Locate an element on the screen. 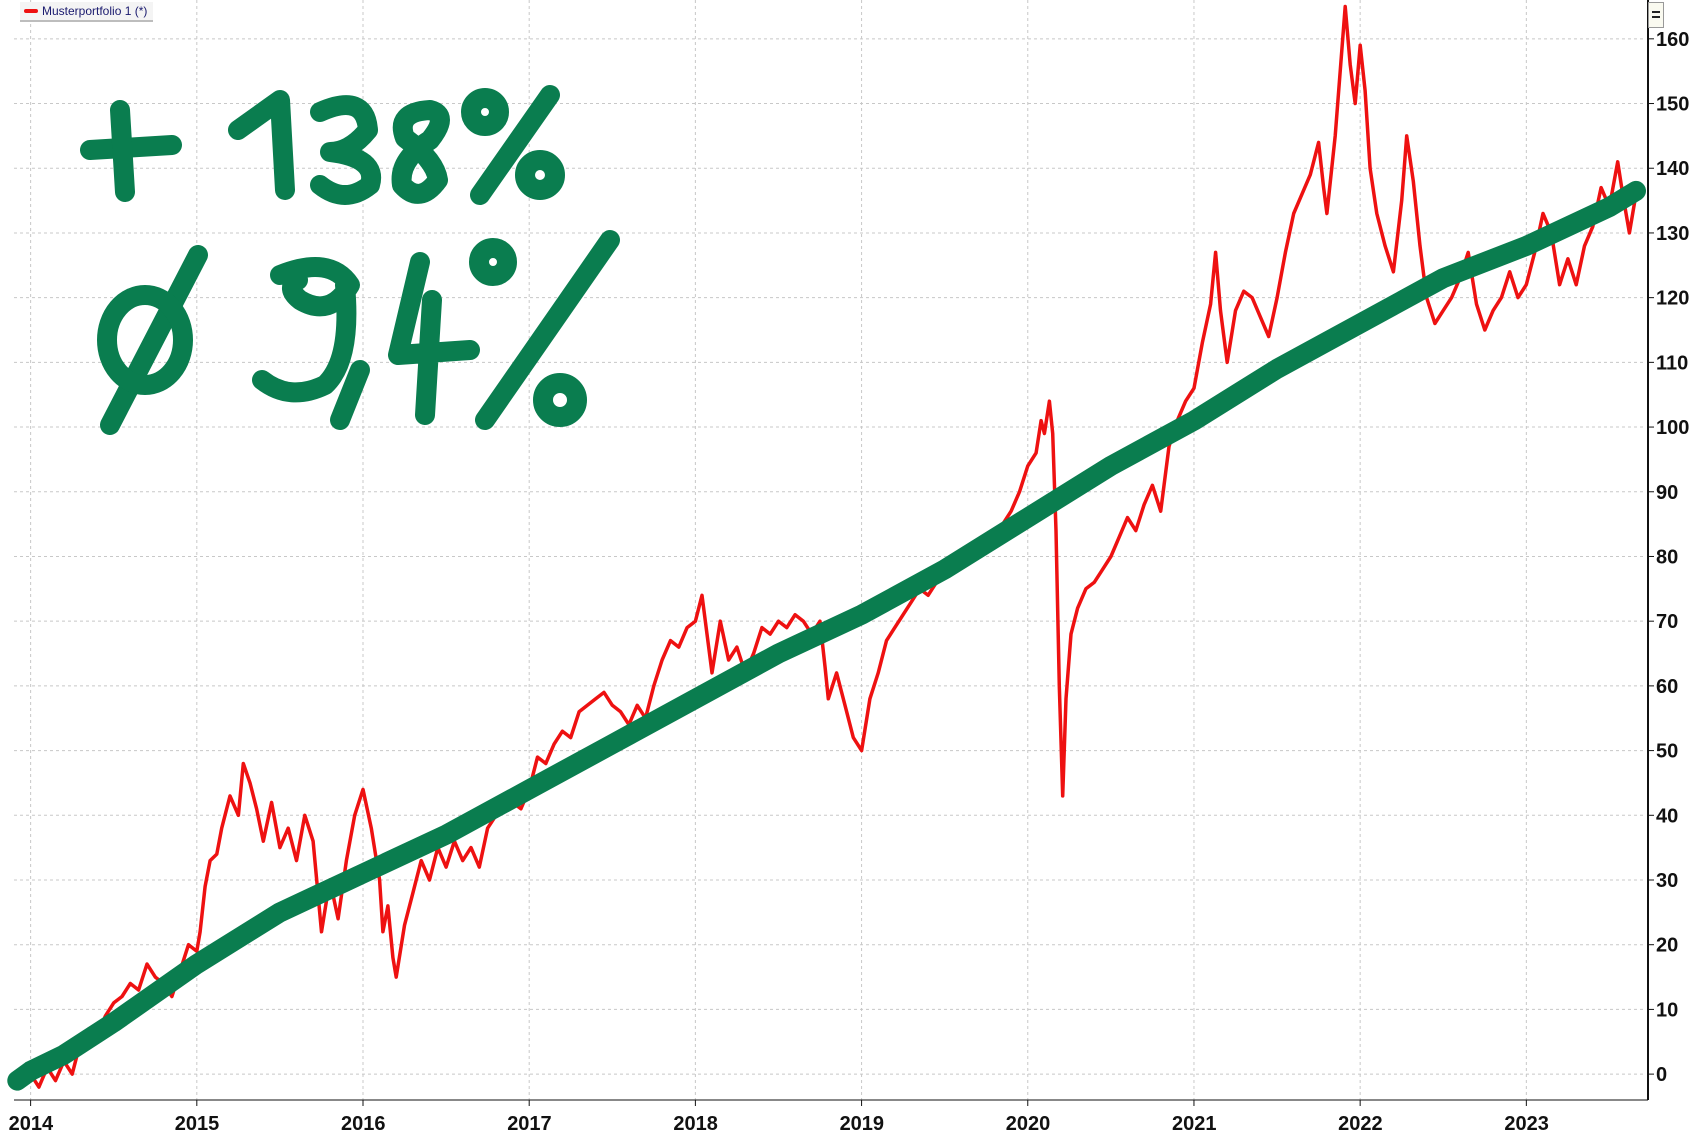 This screenshot has width=1694, height=1132. x-tick-label: 2014 is located at coordinates (31, 1122).